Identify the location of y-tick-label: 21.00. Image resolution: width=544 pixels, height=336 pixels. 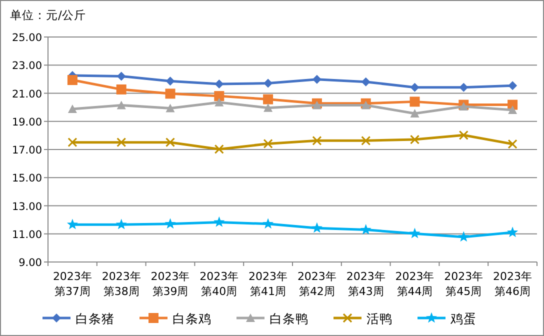
(27, 94).